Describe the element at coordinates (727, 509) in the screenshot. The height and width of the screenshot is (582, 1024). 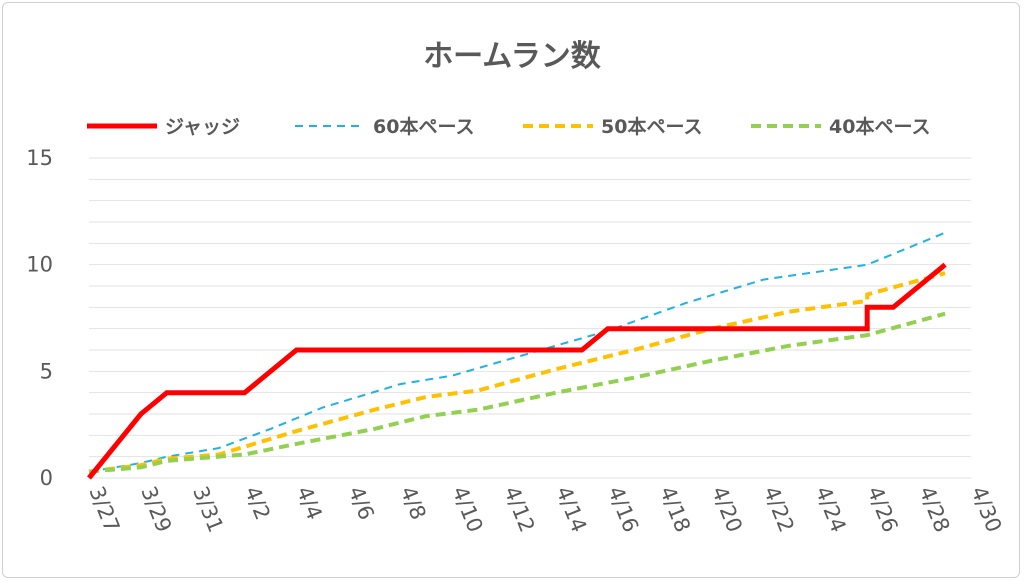
I see `x-tick-label: 4/20` at that location.